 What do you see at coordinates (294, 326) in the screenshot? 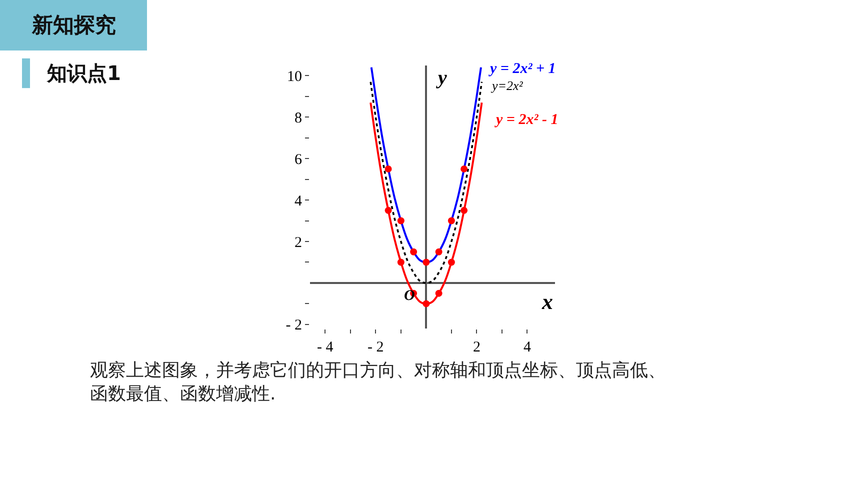
I see `y-tick-label: - 2` at bounding box center [294, 326].